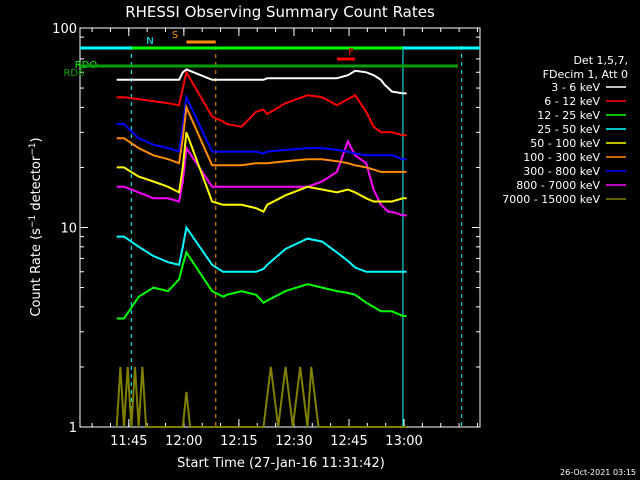  I want to click on series-line-25-50-kev, so click(261, 248).